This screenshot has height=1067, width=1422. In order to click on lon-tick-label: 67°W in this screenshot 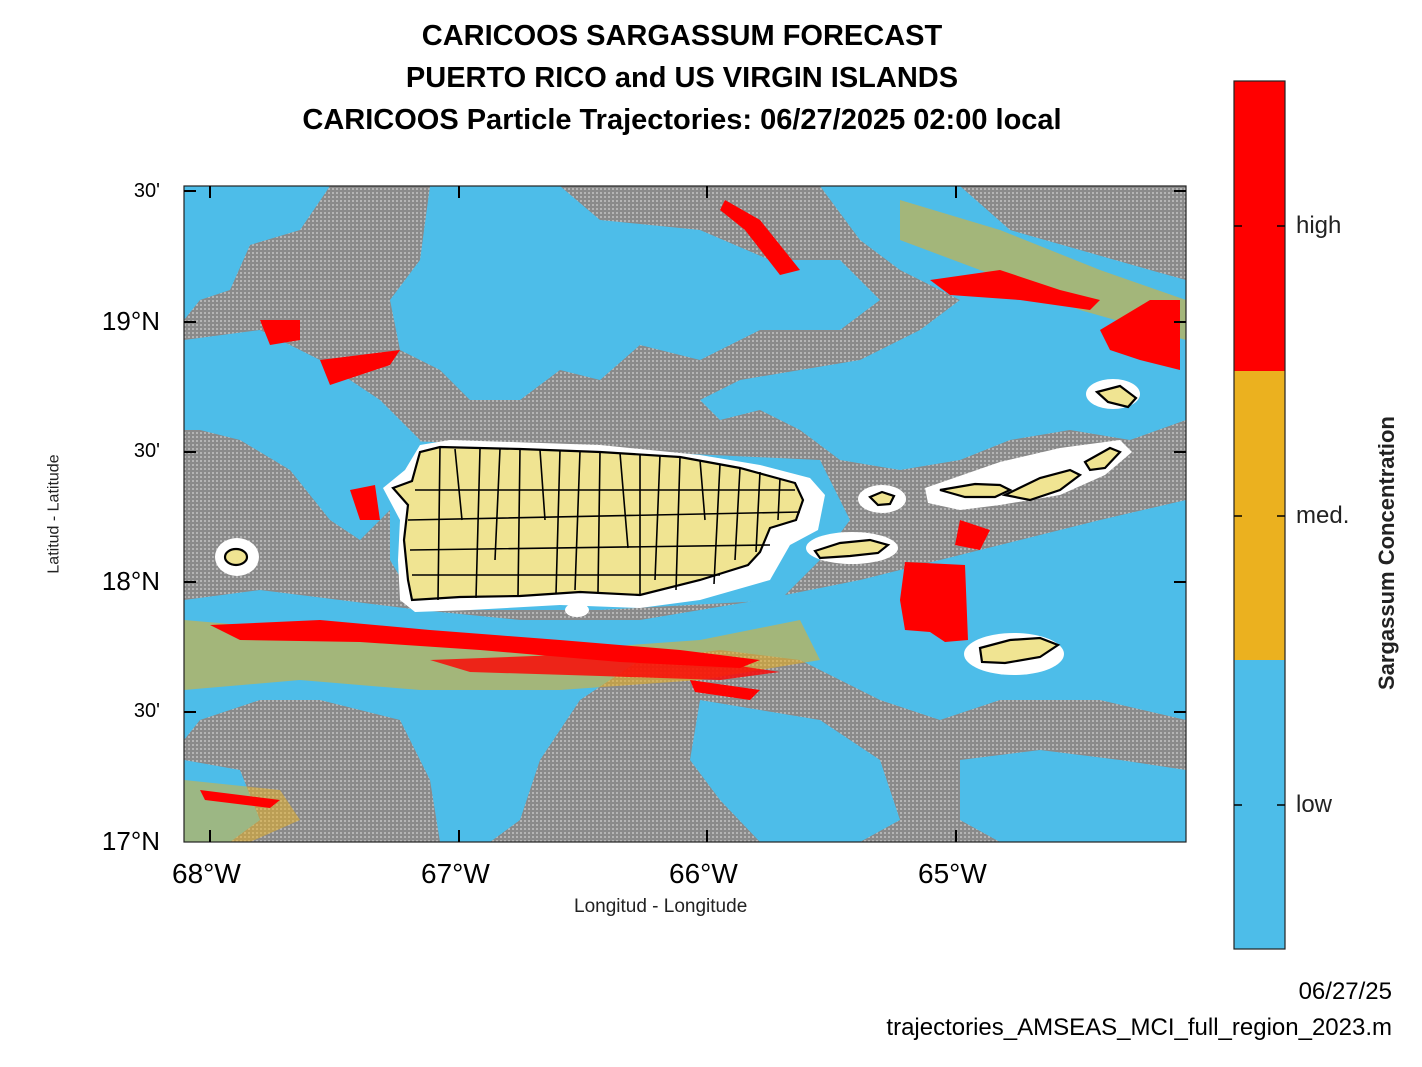, I will do `click(455, 873)`.